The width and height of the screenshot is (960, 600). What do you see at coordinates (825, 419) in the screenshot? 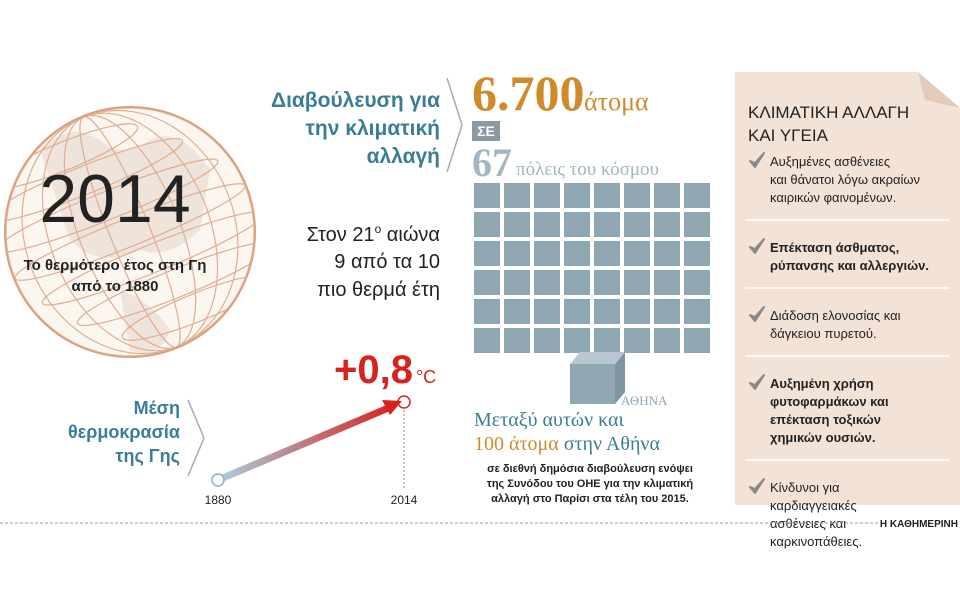
I see `health-item: επέκταση τοξικών` at bounding box center [825, 419].